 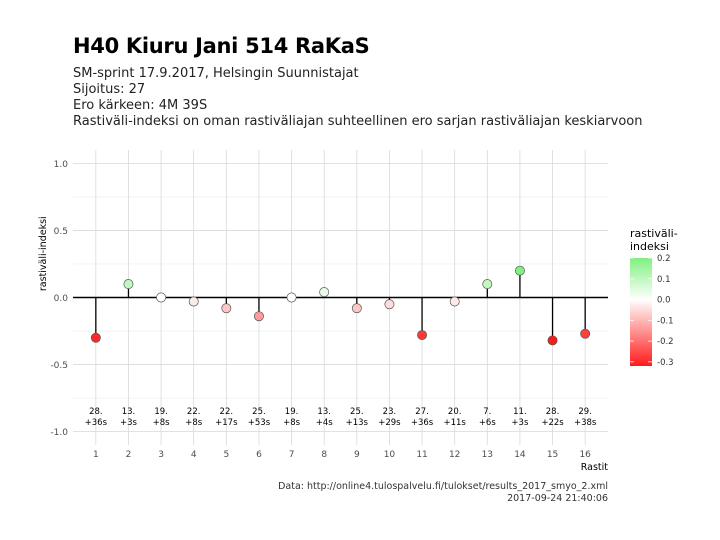 What do you see at coordinates (109, 89) in the screenshot?
I see `subtitle-line-placement: Sijoitus: 27` at bounding box center [109, 89].